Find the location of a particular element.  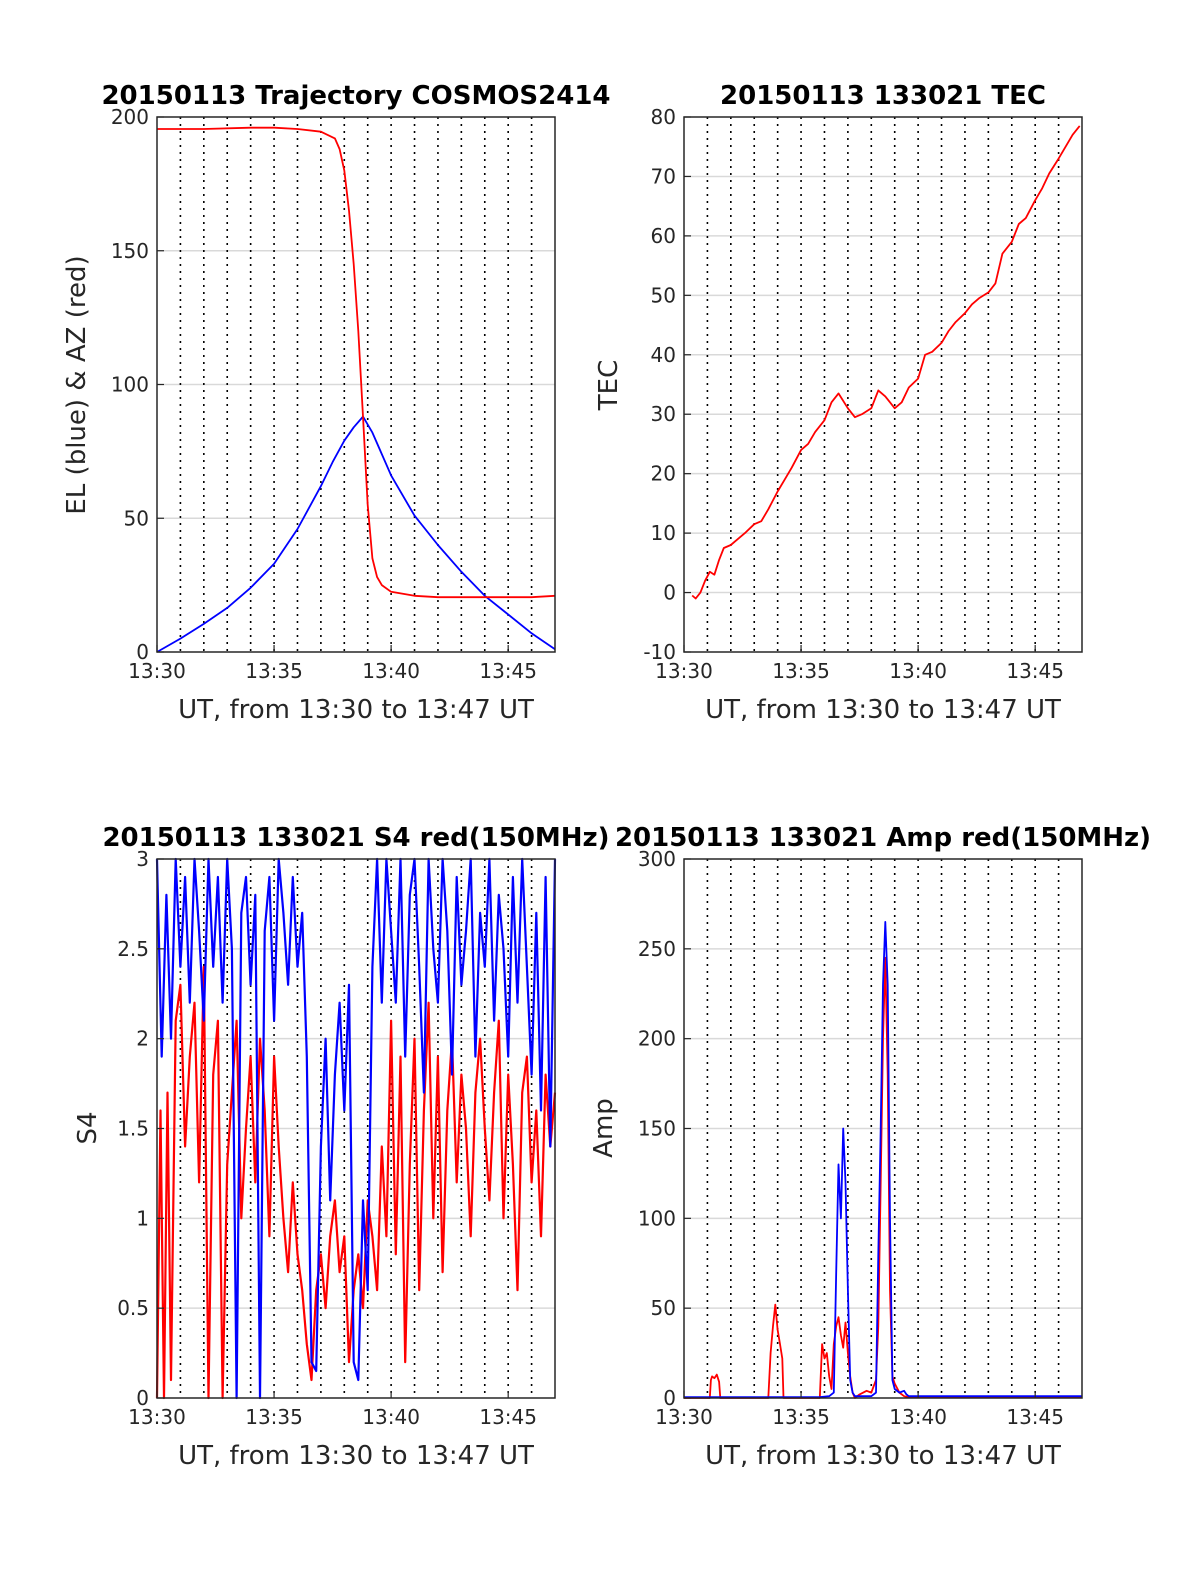

trajectory-xtick-label-3: 13:45 is located at coordinates (508, 671).